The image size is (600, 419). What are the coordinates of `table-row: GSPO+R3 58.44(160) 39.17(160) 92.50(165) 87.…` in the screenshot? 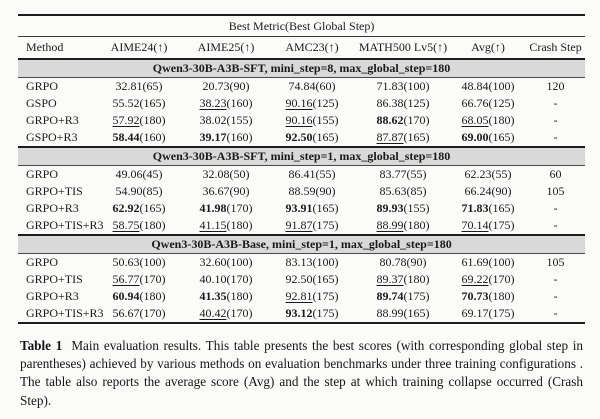 It's located at (301, 138).